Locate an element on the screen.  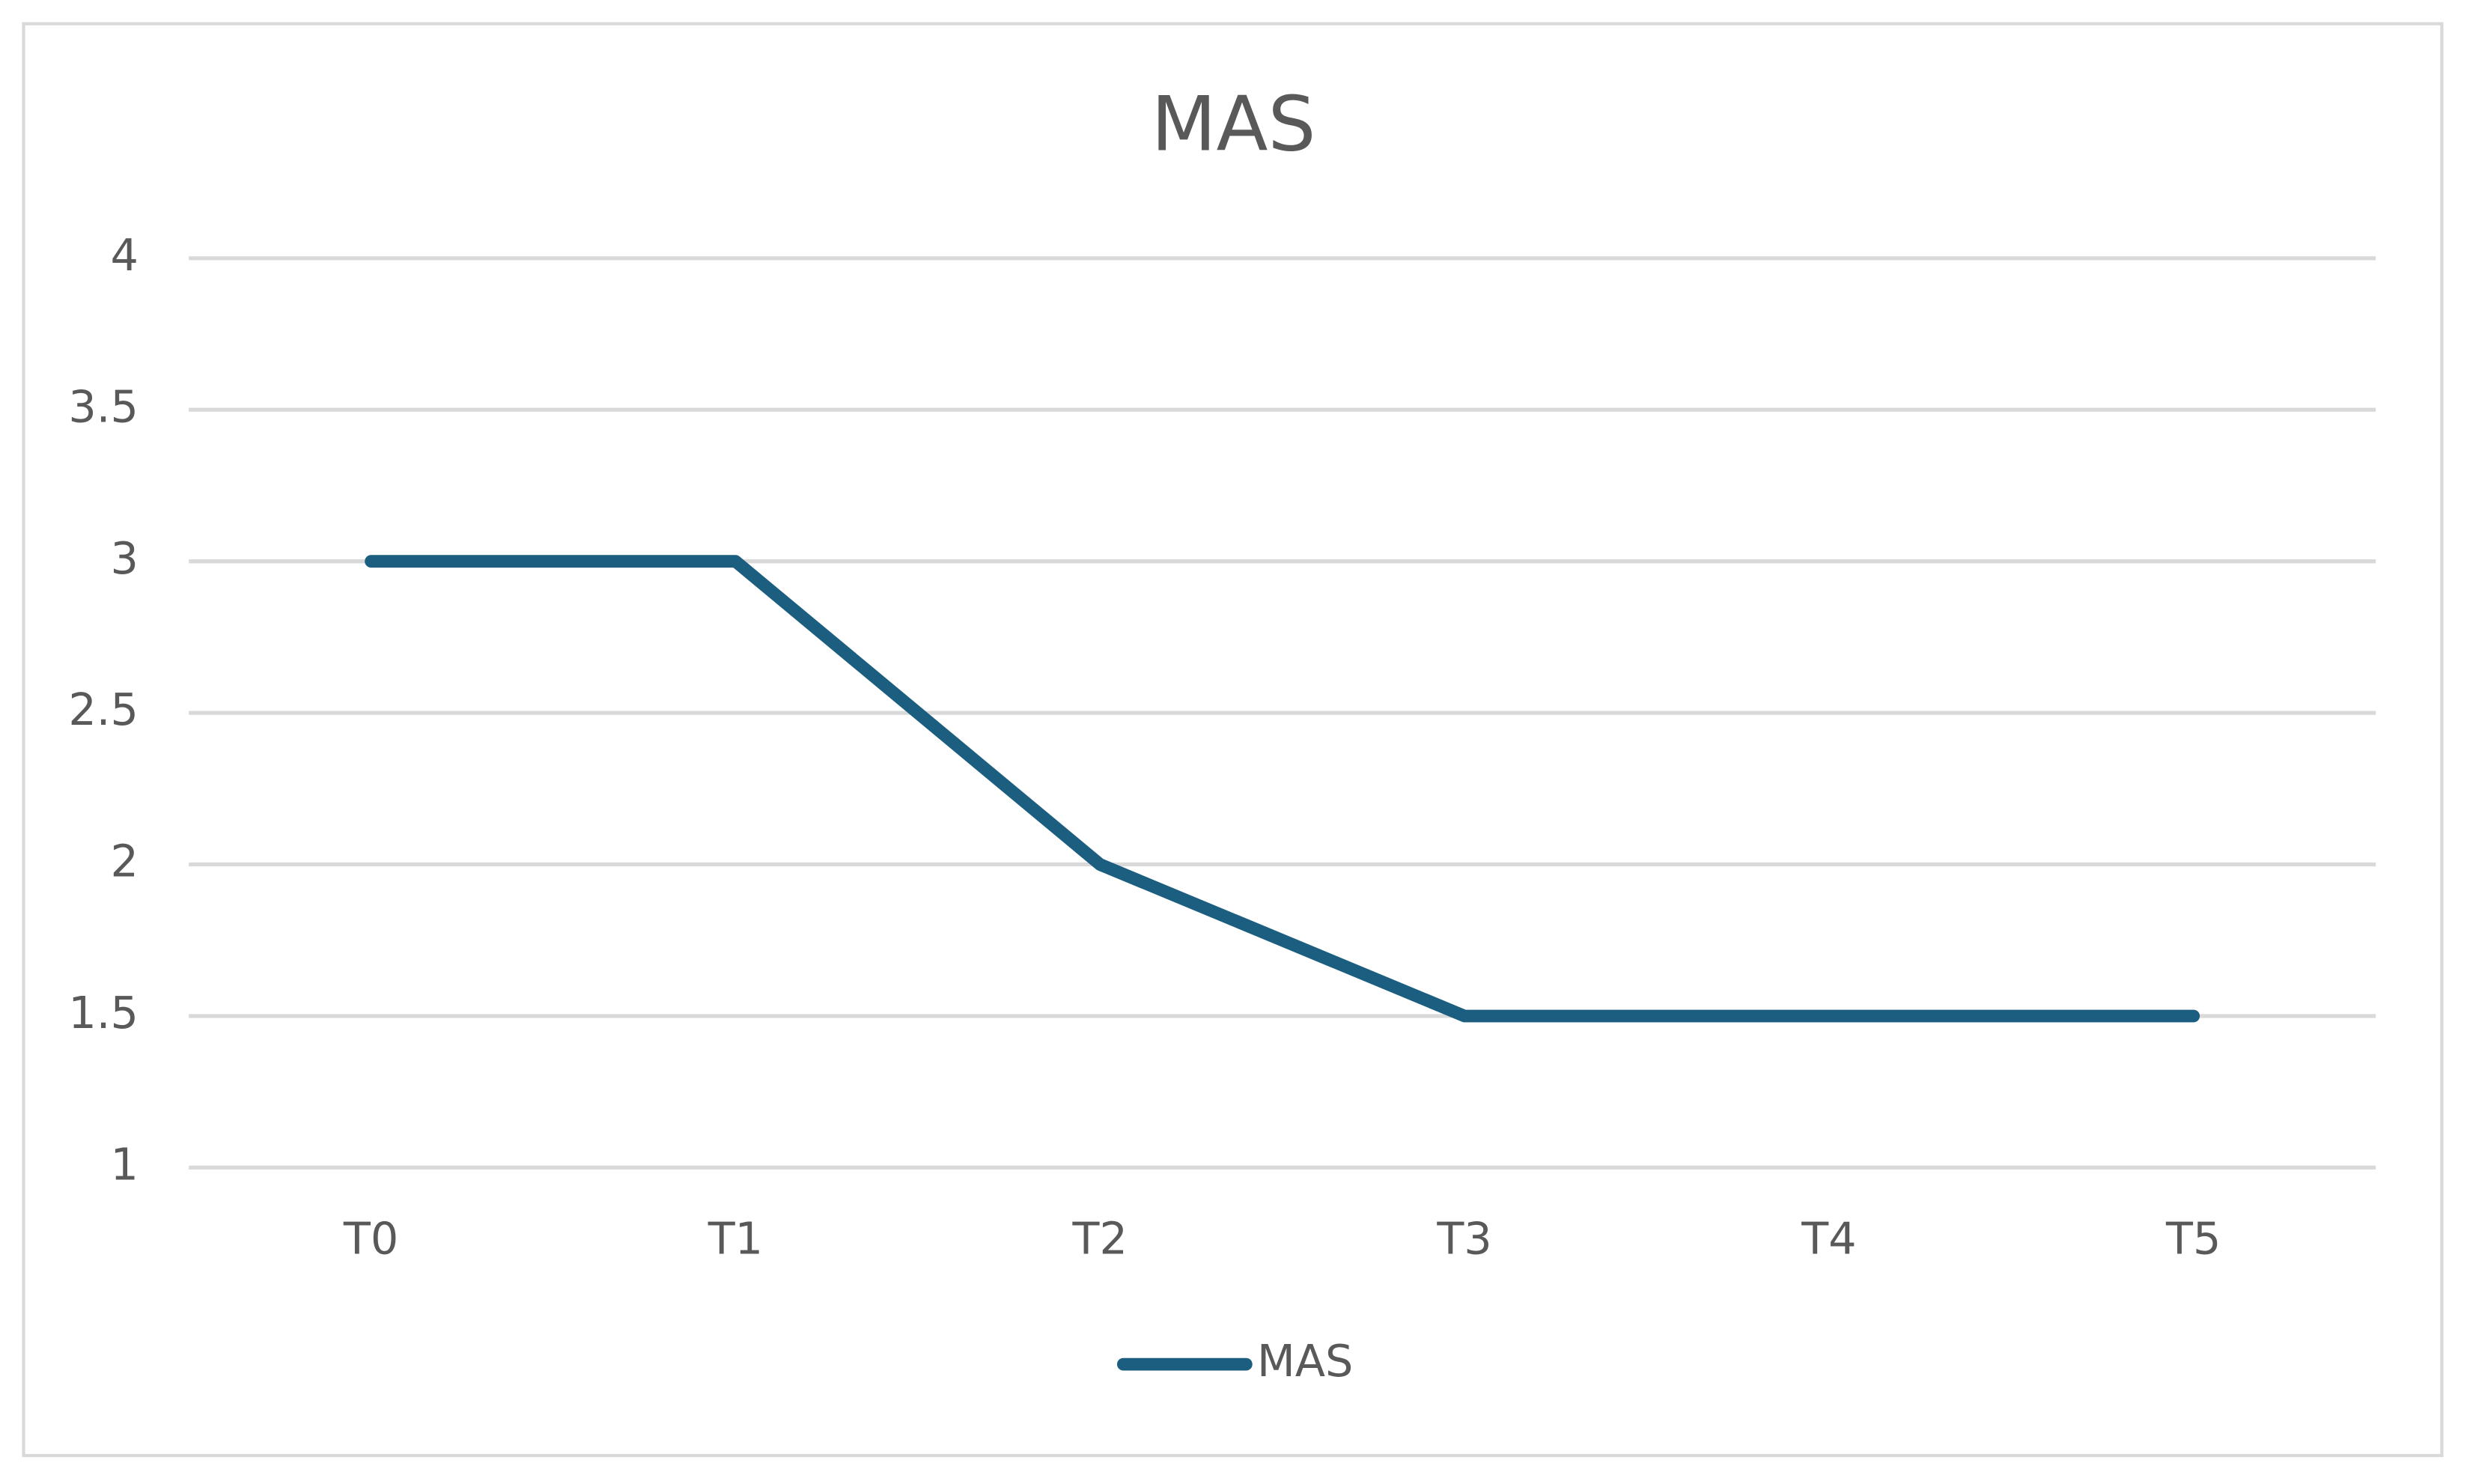
y-tick-label: 2.5 is located at coordinates (103, 709).